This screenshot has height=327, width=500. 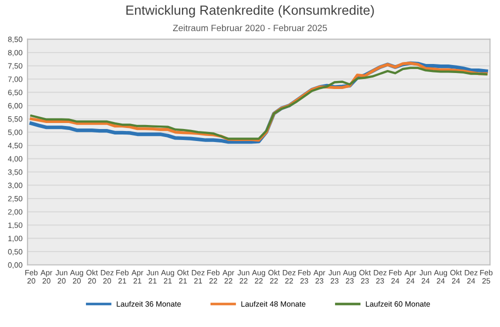 What do you see at coordinates (250, 28) in the screenshot?
I see `chart-subtitle: Zeitraum Februar 2020 - Februar 2025` at bounding box center [250, 28].